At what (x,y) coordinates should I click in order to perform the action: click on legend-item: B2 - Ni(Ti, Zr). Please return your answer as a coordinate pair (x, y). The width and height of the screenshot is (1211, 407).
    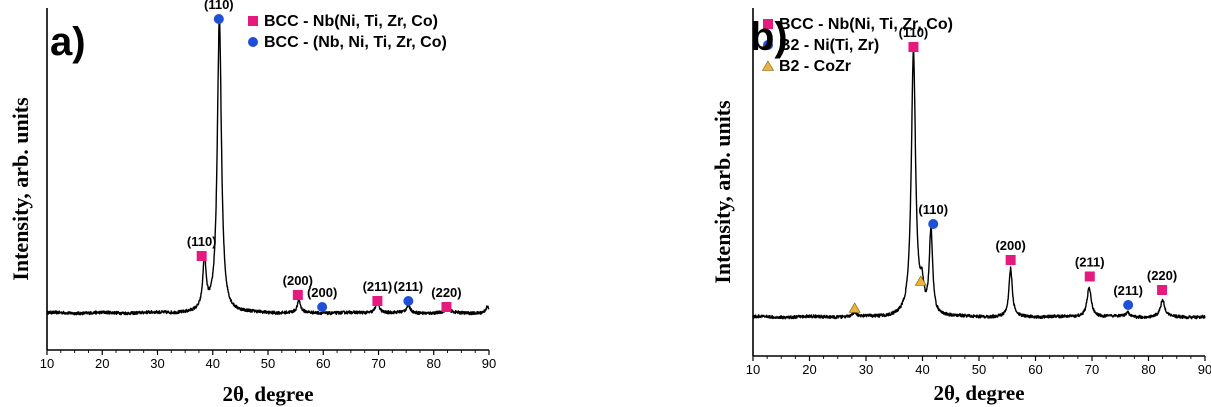
    Looking at the image, I should click on (821, 45).